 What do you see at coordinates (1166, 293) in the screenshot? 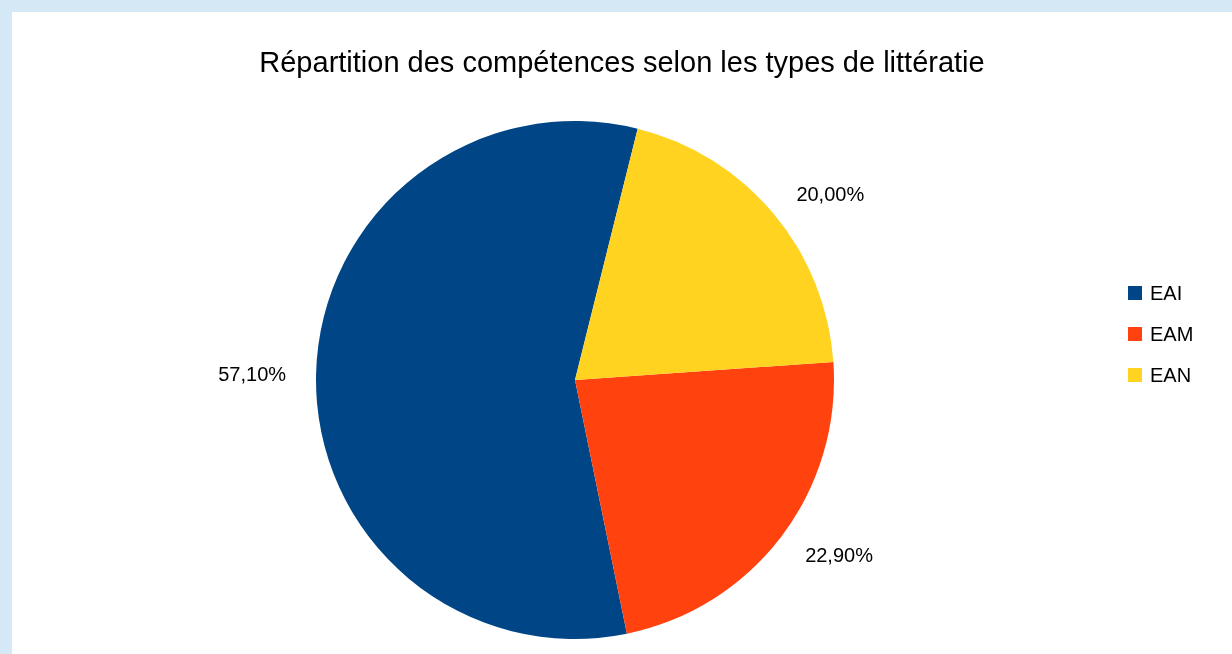
I see `legend-label: EAI` at bounding box center [1166, 293].